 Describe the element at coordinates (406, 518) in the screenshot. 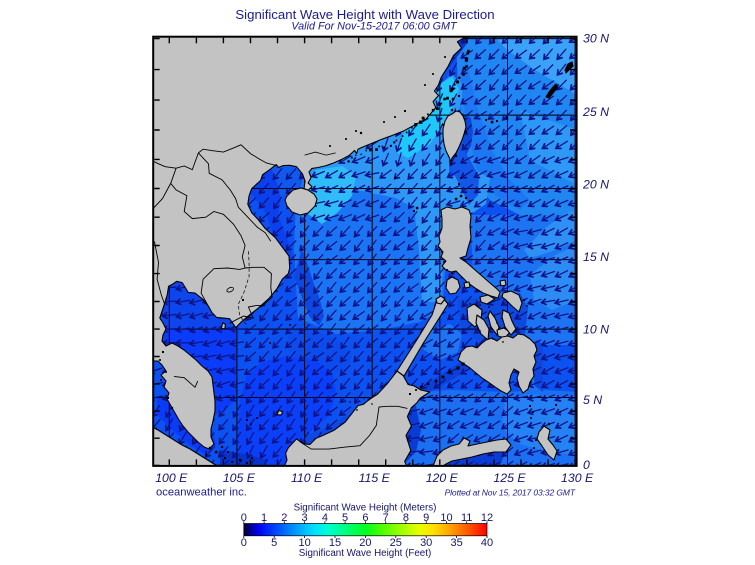

I see `svg-text: 8` at that location.